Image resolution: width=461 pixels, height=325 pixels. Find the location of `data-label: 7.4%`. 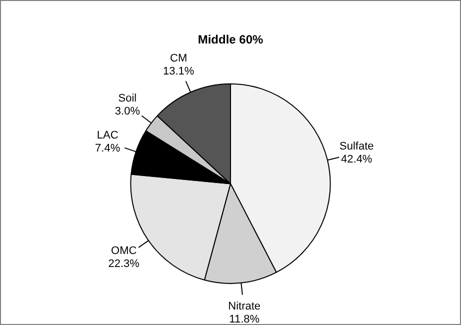

data-label: 7.4% is located at coordinates (107, 148).